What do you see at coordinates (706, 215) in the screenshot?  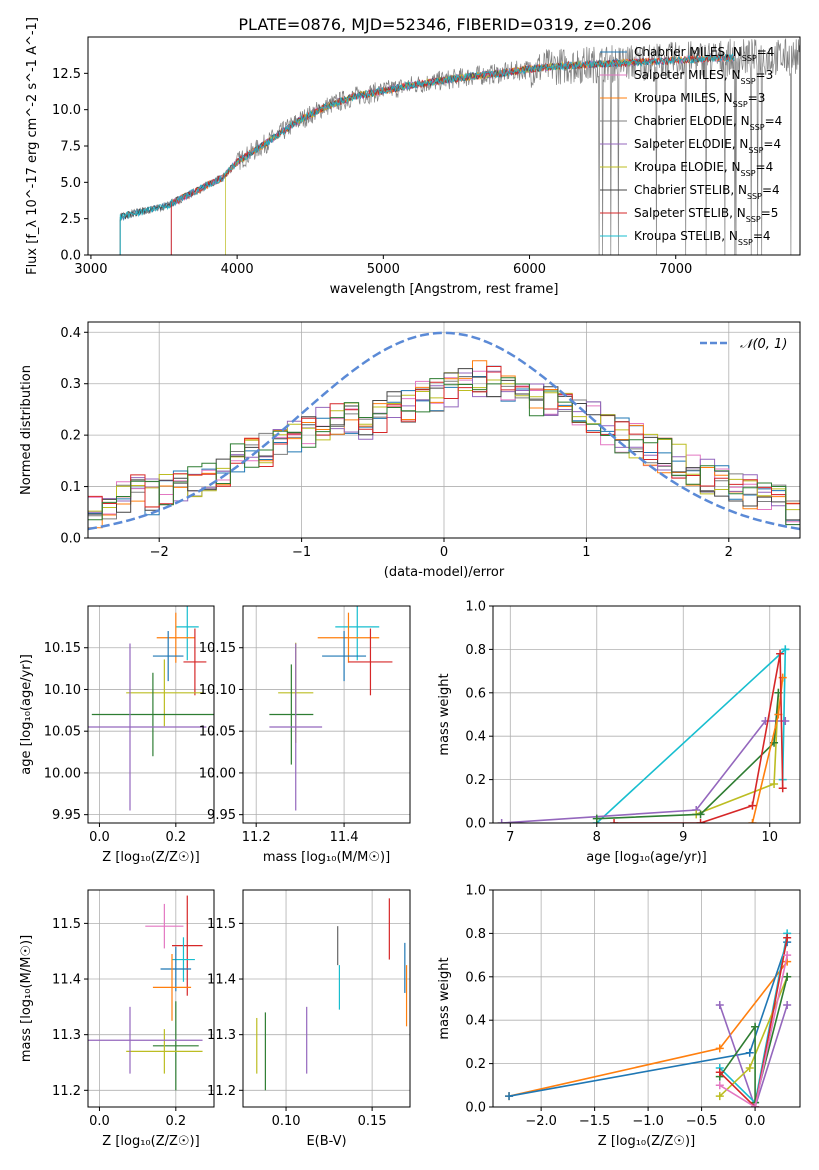 I see `legend-label: Salpeter STELIB, NSSP=5` at bounding box center [706, 215].